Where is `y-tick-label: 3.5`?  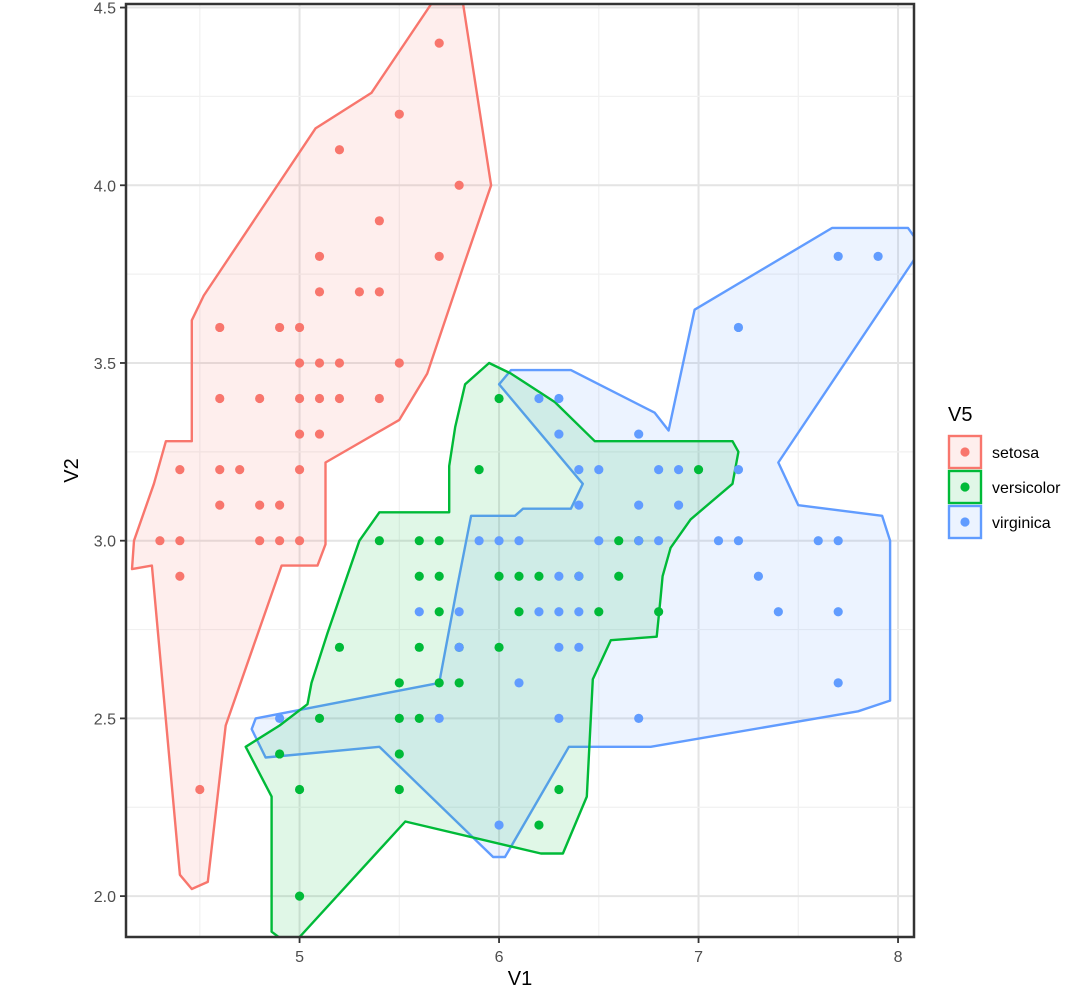 y-tick-label: 3.5 is located at coordinates (105, 364).